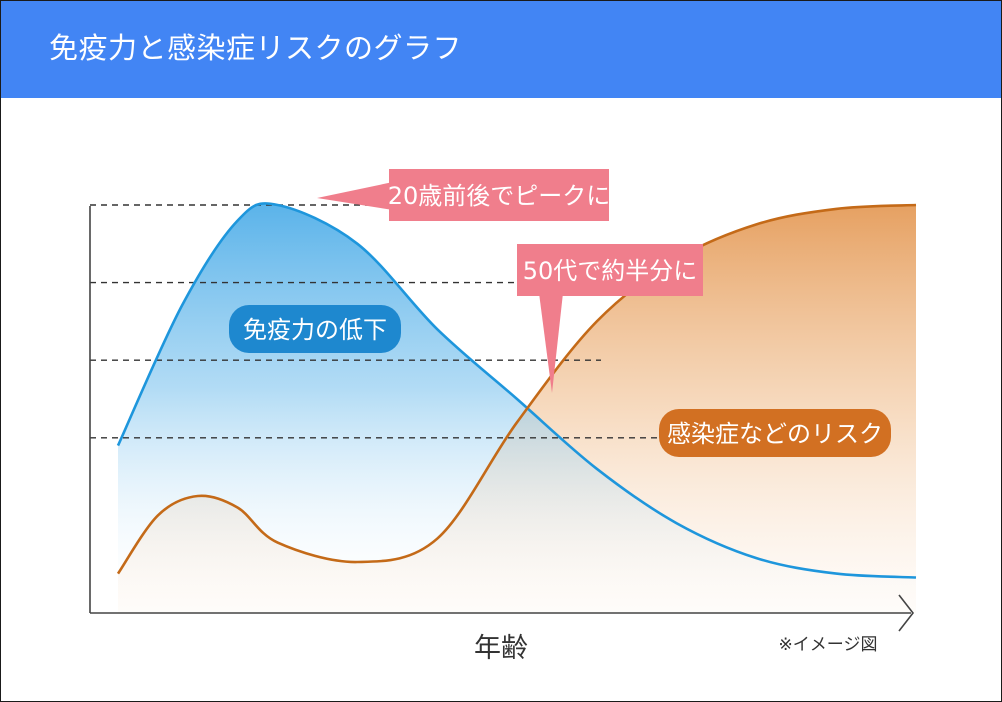 This screenshot has height=702, width=1002. I want to click on series-label-immunity-pill, so click(315, 329).